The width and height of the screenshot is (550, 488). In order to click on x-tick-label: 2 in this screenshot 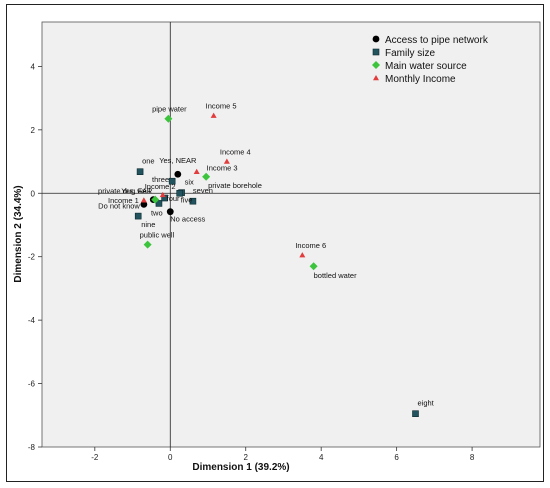, I will do `click(246, 457)`.